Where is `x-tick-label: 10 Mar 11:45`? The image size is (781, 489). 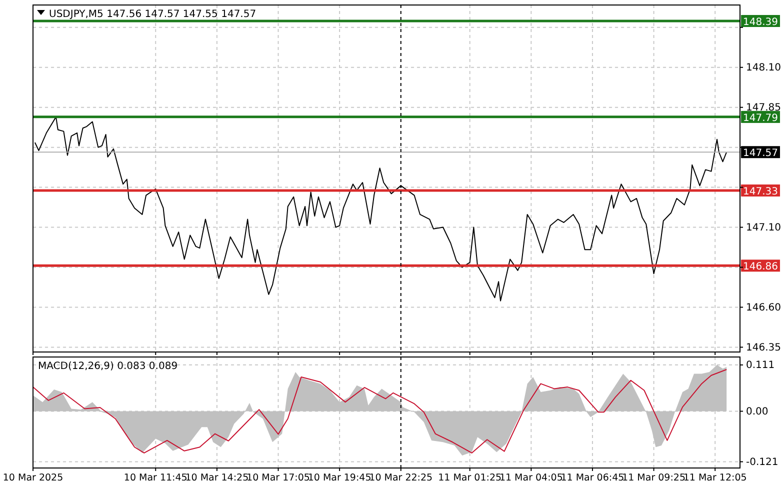
x-tick-label: 10 Mar 11:45 is located at coordinates (156, 478).